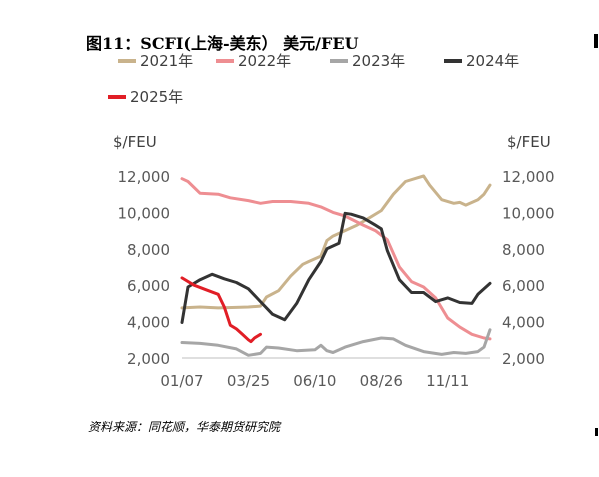 This screenshot has height=477, width=599. I want to click on legend-label: 2025年, so click(156, 97).